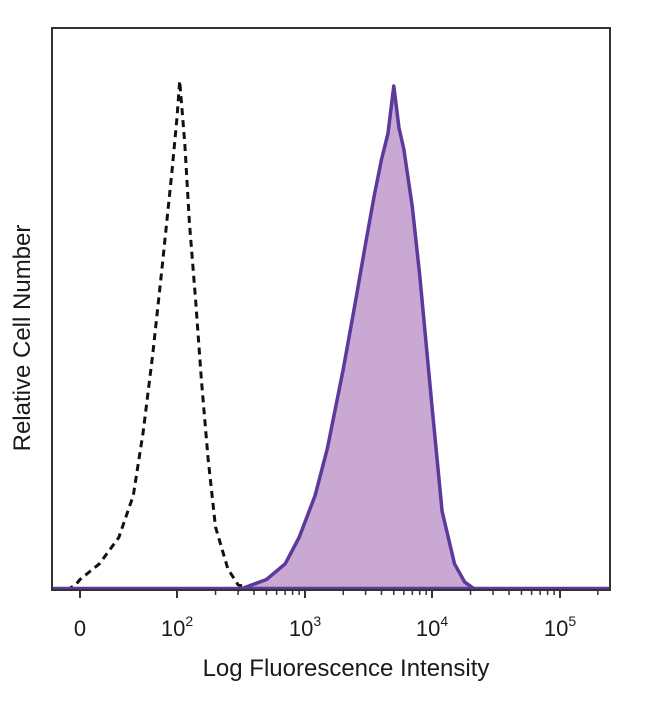  What do you see at coordinates (560, 627) in the screenshot?
I see `x-tick-label: 10⁵` at bounding box center [560, 627].